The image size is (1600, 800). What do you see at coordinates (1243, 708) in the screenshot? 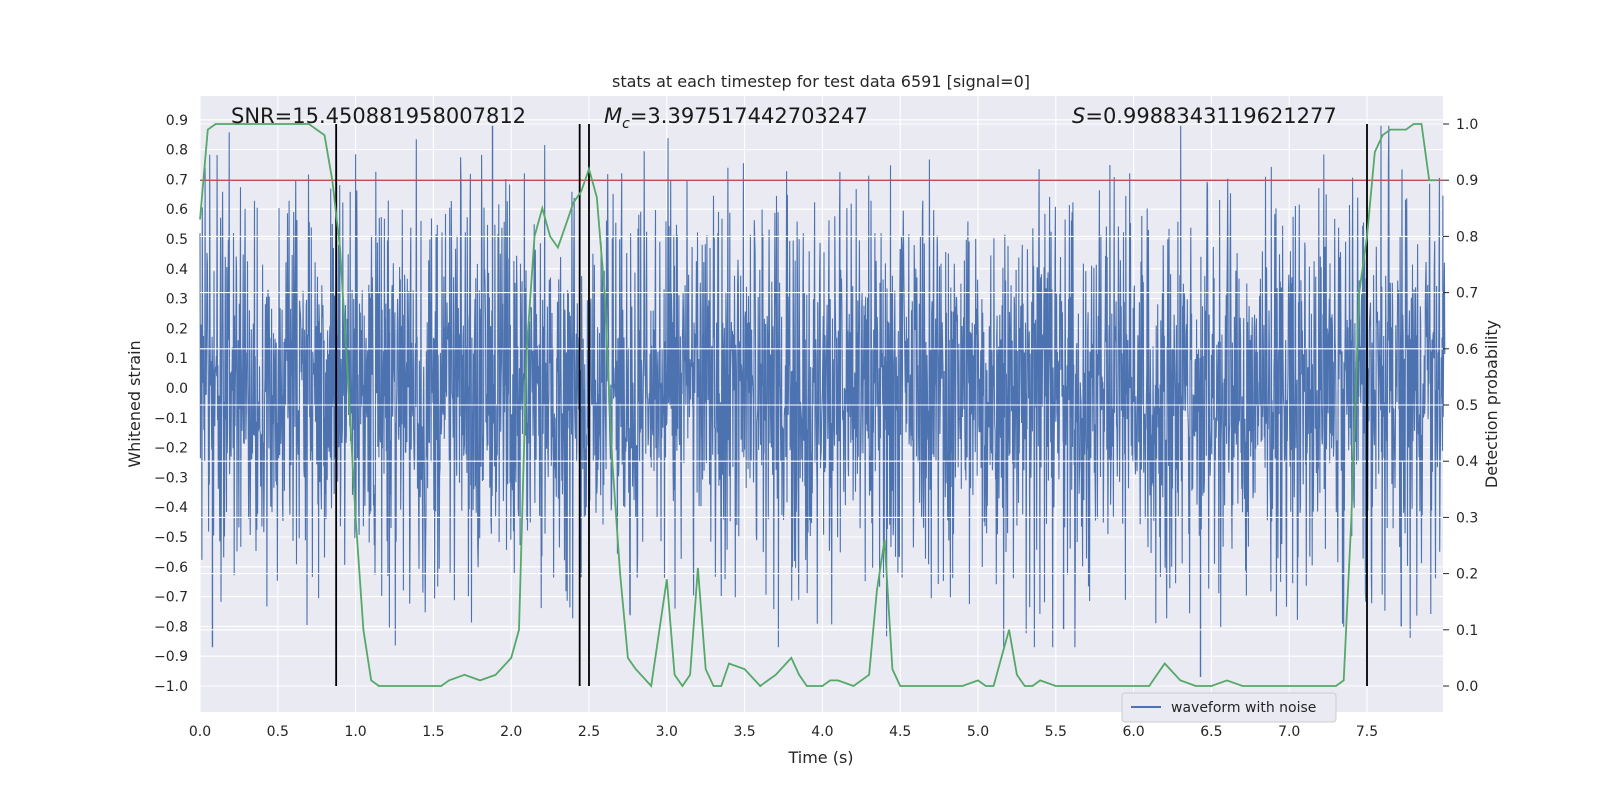
I see `legend-label-waveform: waveform with noise` at bounding box center [1243, 708].